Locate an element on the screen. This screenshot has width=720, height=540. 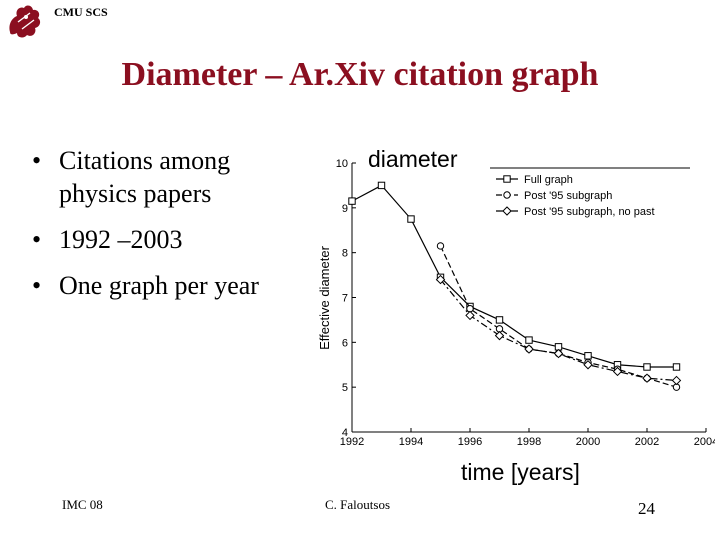
footer-conference: IMC 08 is located at coordinates (82, 504).